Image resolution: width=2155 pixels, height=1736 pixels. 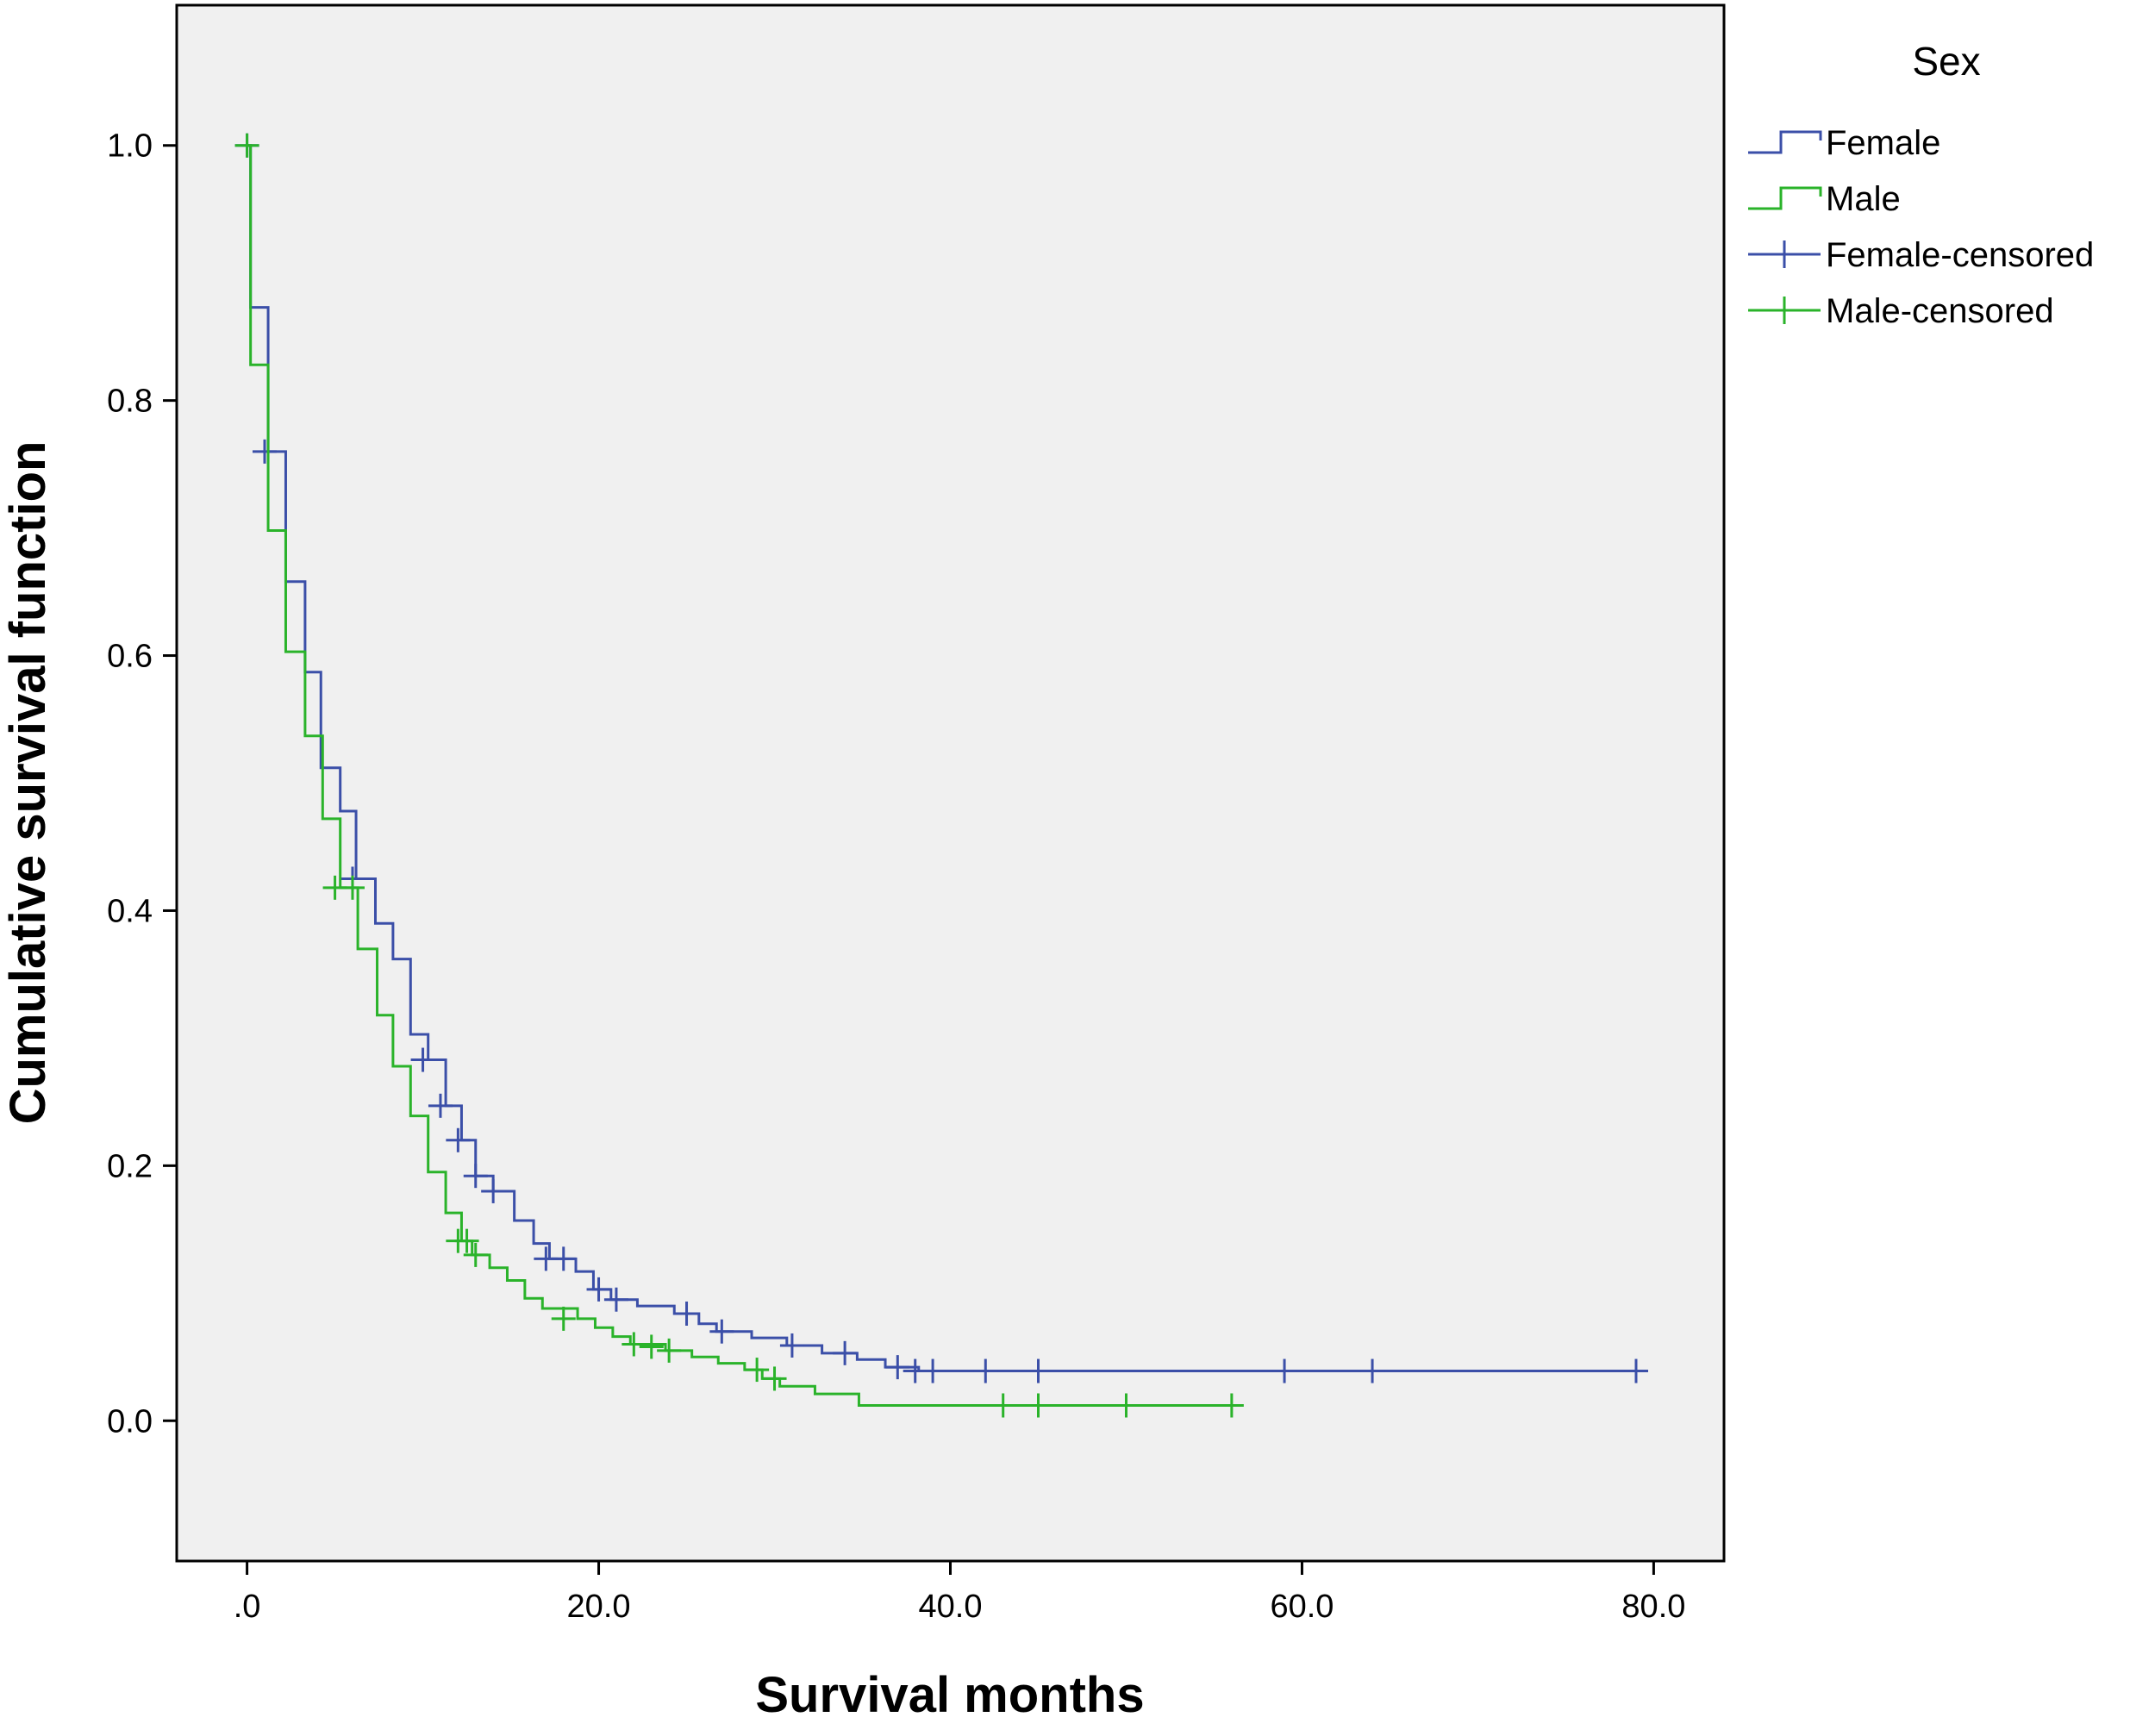 What do you see at coordinates (130, 402) in the screenshot?
I see `y-tick-label: 0.8` at bounding box center [130, 402].